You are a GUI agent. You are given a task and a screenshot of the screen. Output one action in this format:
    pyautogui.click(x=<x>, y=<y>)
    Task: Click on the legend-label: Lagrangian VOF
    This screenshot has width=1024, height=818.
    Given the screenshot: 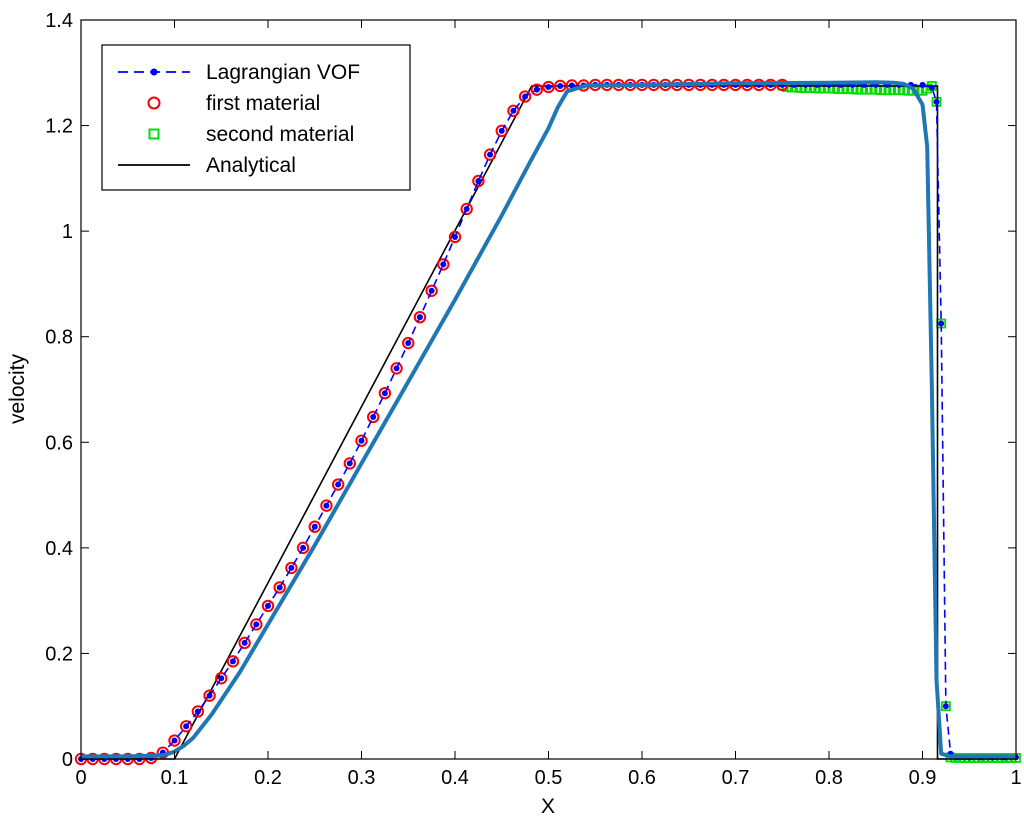 What is the action you would take?
    pyautogui.click(x=283, y=72)
    